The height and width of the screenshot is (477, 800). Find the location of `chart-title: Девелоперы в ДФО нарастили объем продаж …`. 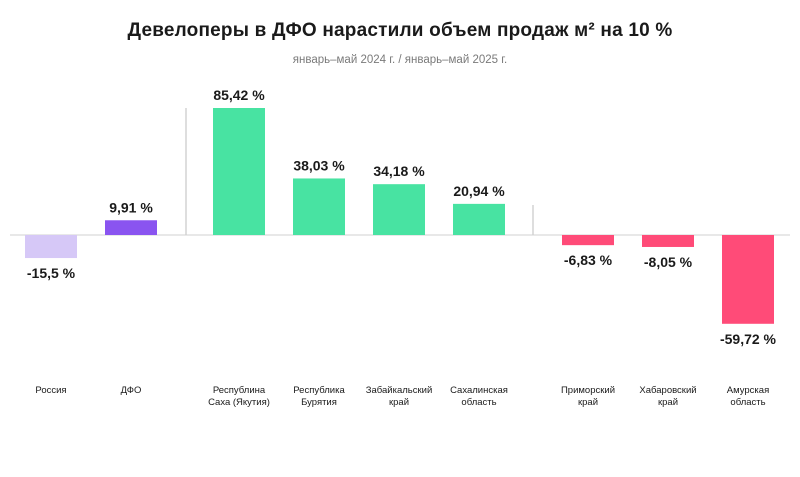

chart-title: Девелоперы в ДФО нарастили объем продаж … is located at coordinates (400, 30).